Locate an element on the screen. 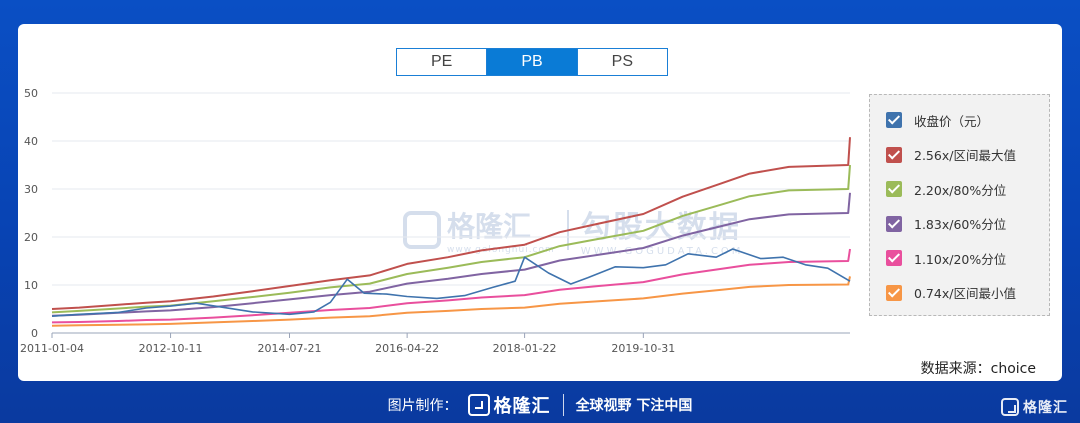 The image size is (1080, 423). footer-slogan: 全球视野 下注中国 is located at coordinates (634, 405).